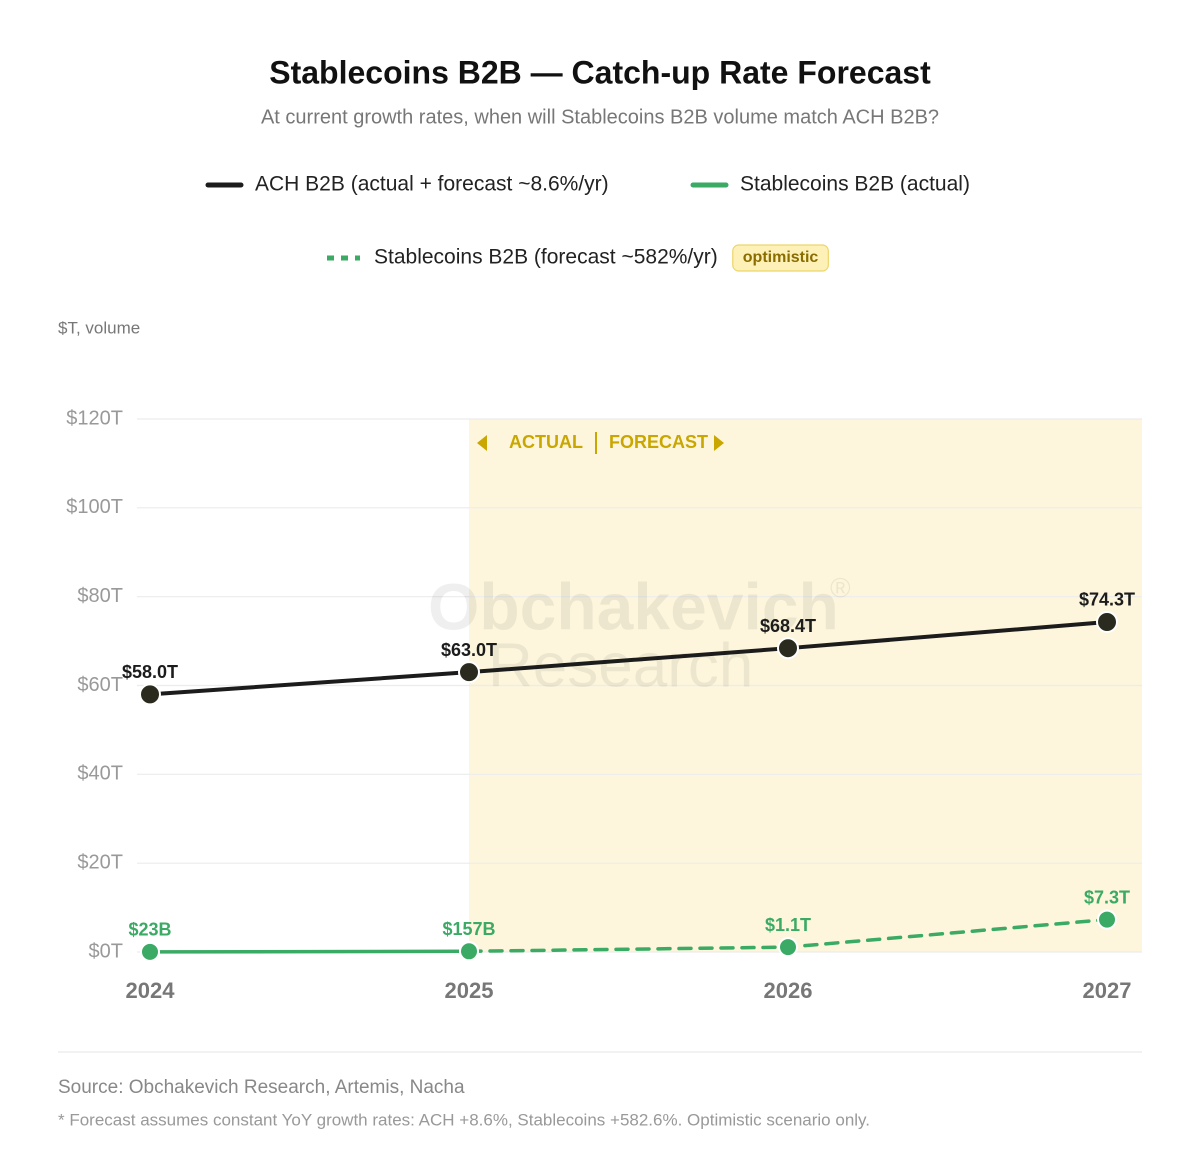 The width and height of the screenshot is (1200, 1167). I want to click on annotation-forecast: FORECAST, so click(658, 442).